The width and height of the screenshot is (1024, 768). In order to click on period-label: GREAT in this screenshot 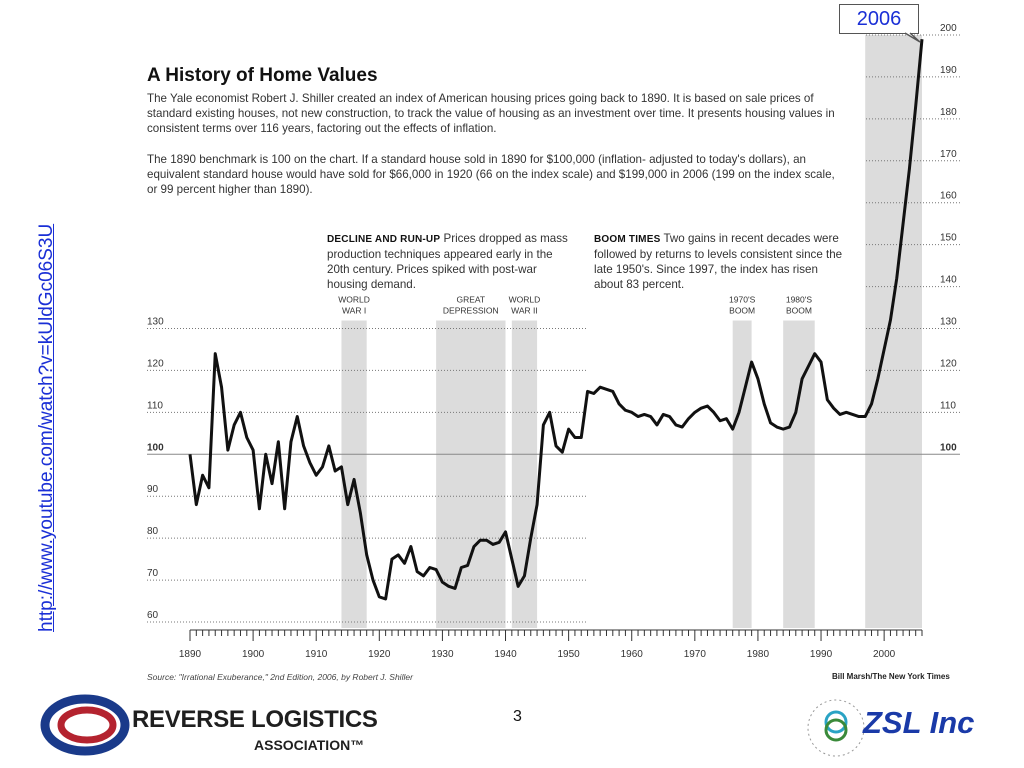, I will do `click(470, 300)`.